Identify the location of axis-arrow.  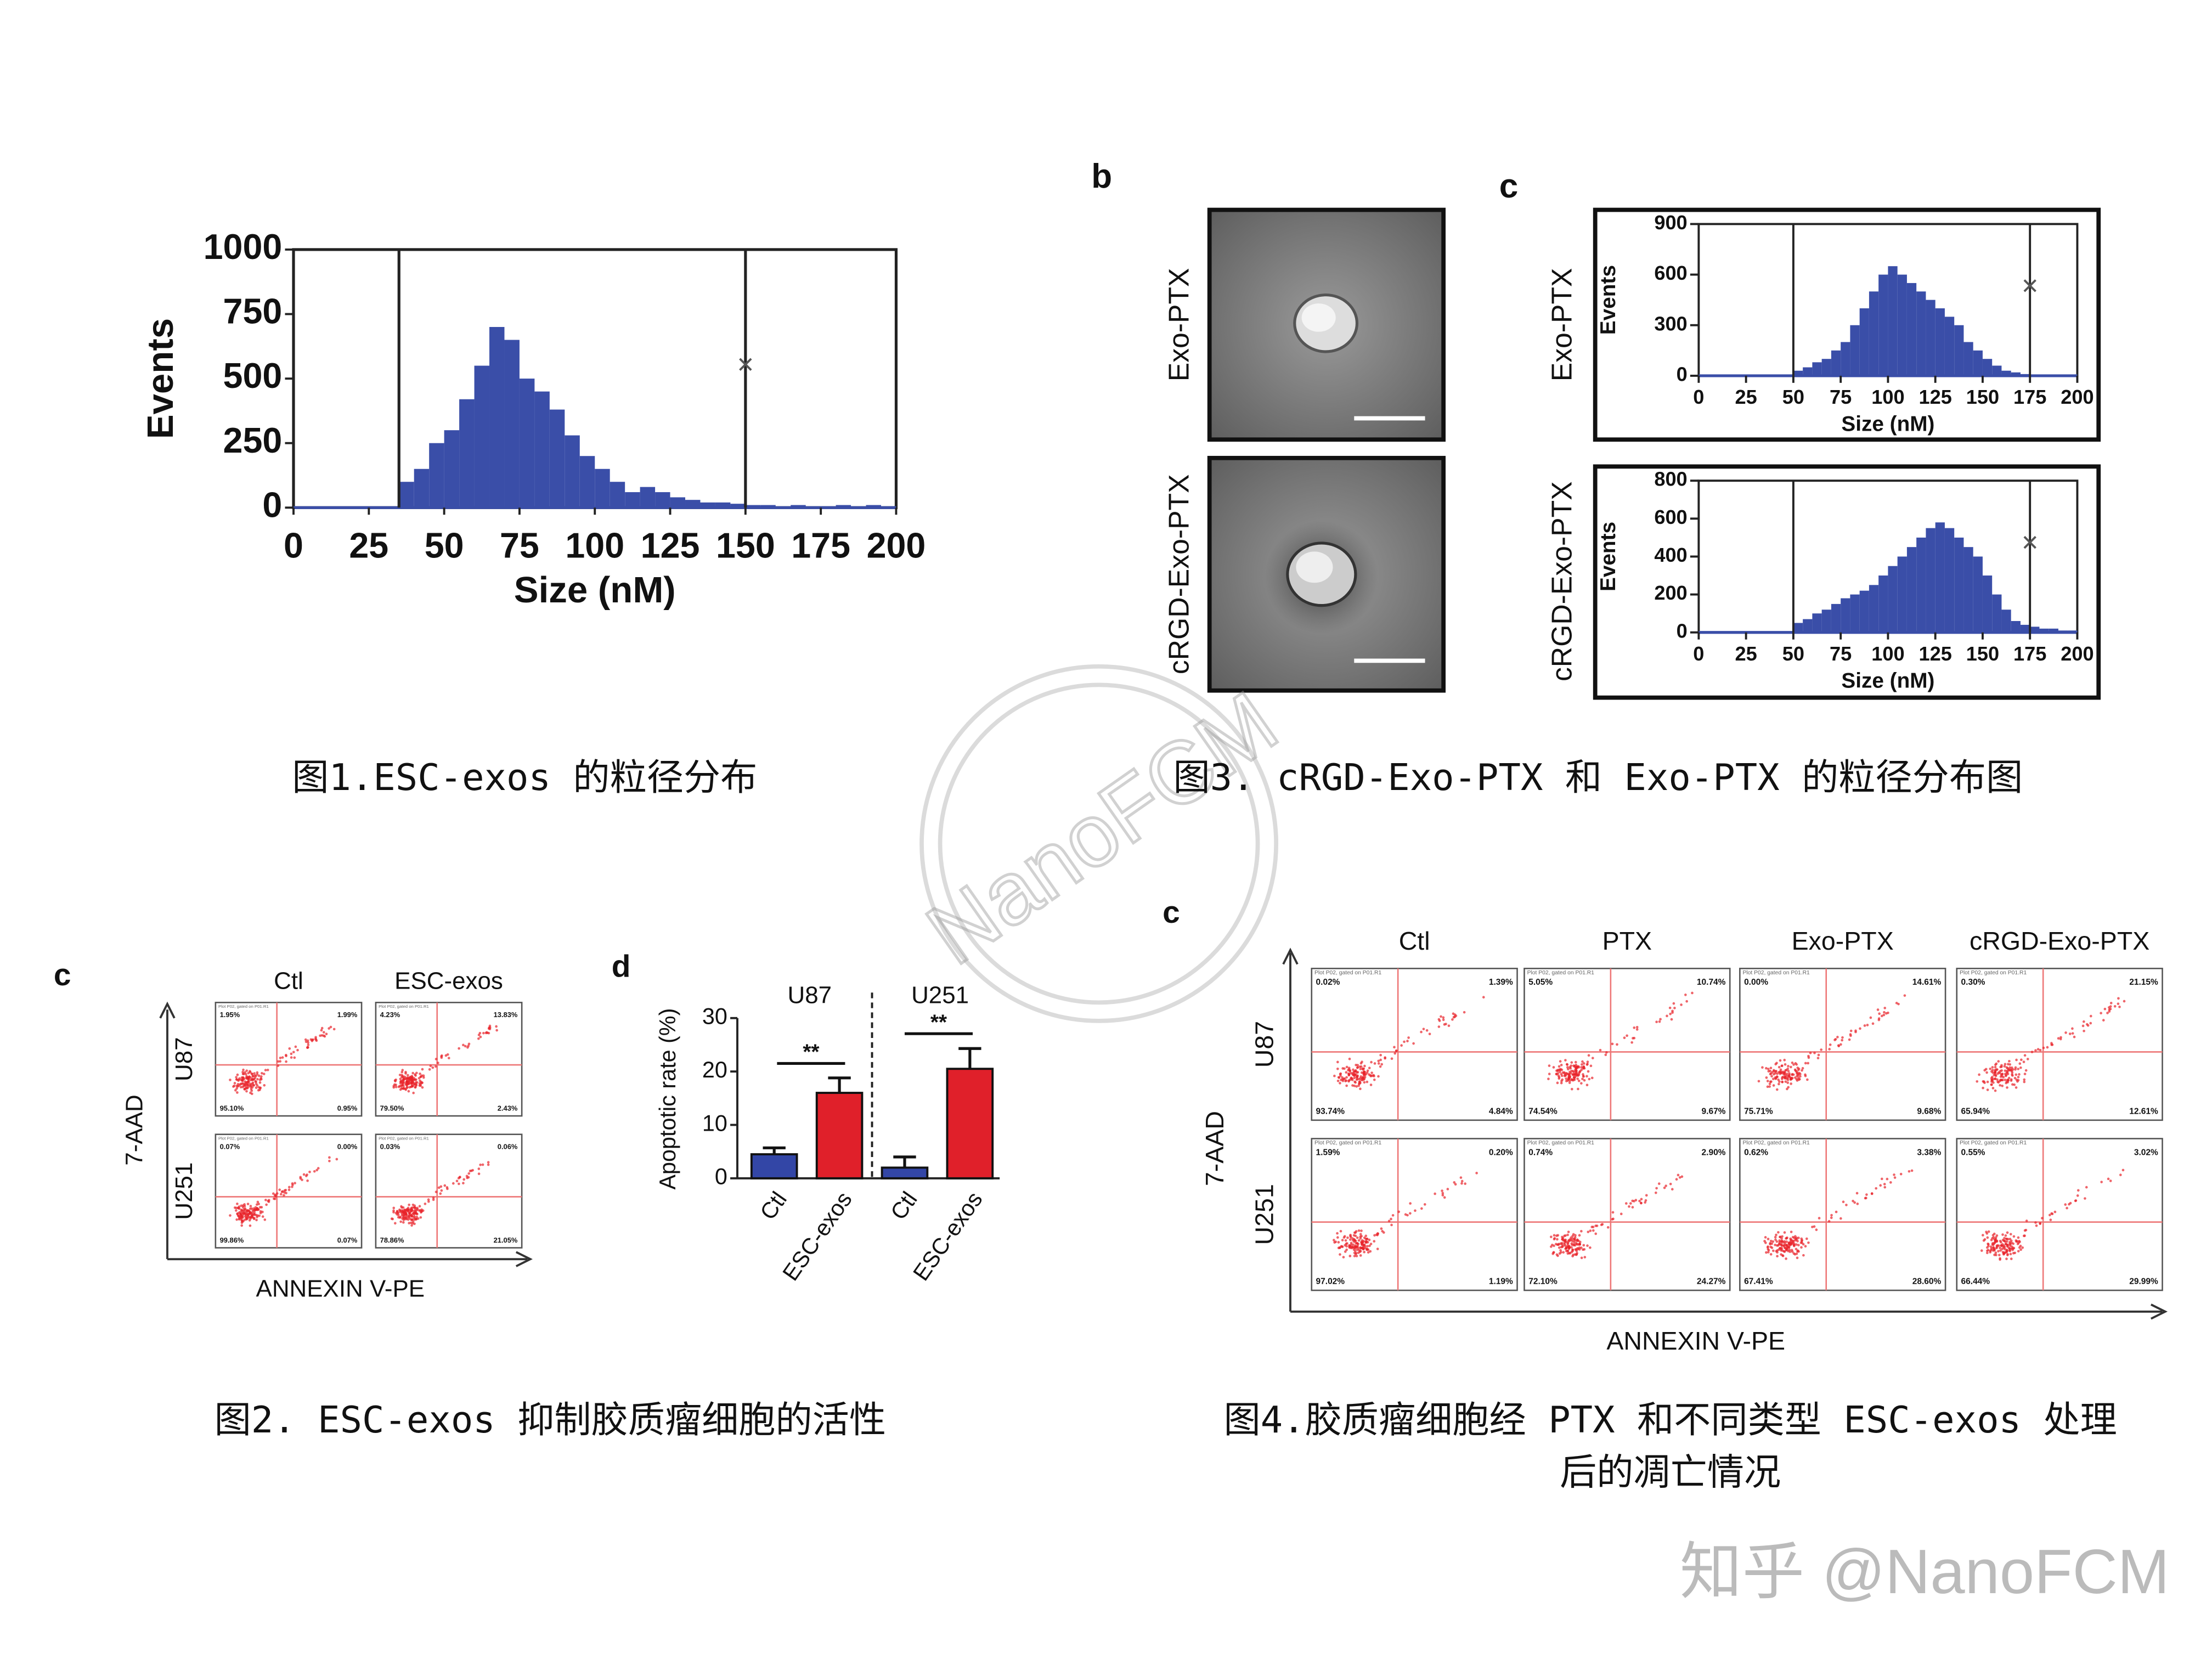
(1290, 956).